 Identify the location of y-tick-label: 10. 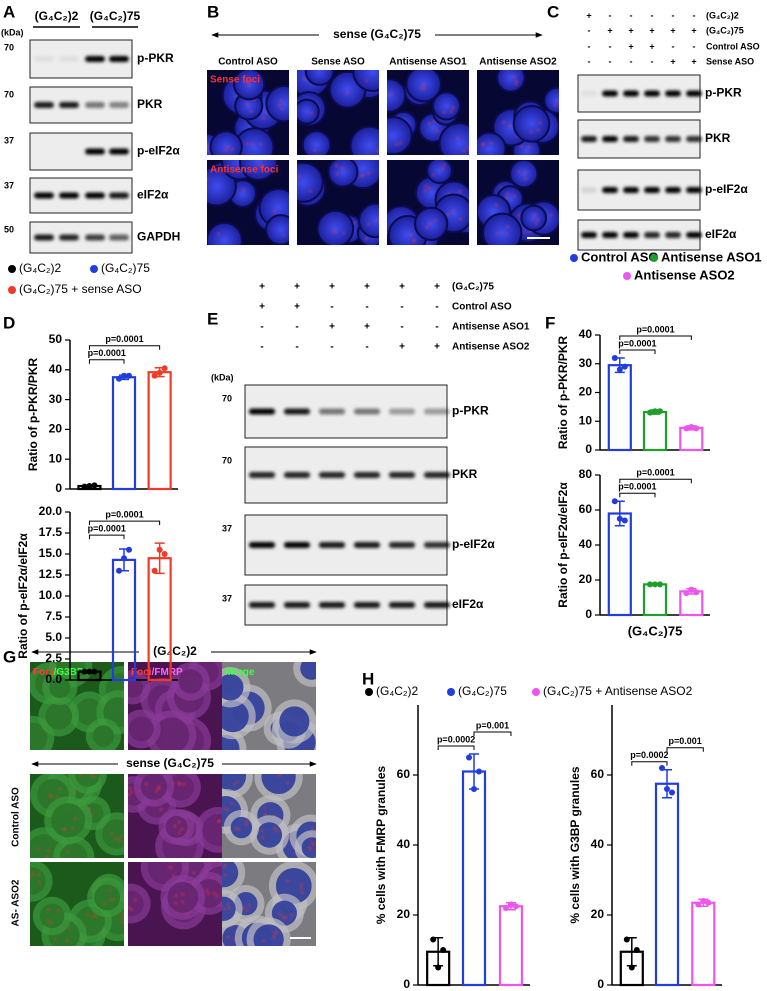
(56, 458).